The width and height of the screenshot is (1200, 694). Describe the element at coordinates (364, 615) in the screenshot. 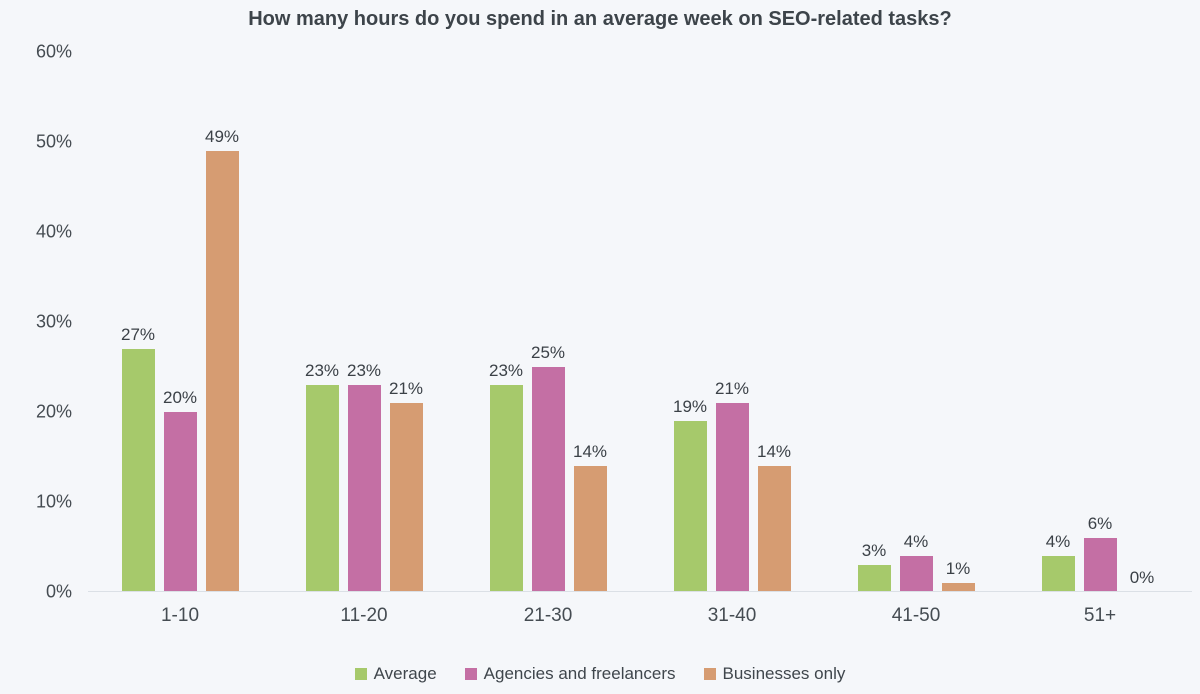

I see `x-axis-category-label: 11-20` at that location.